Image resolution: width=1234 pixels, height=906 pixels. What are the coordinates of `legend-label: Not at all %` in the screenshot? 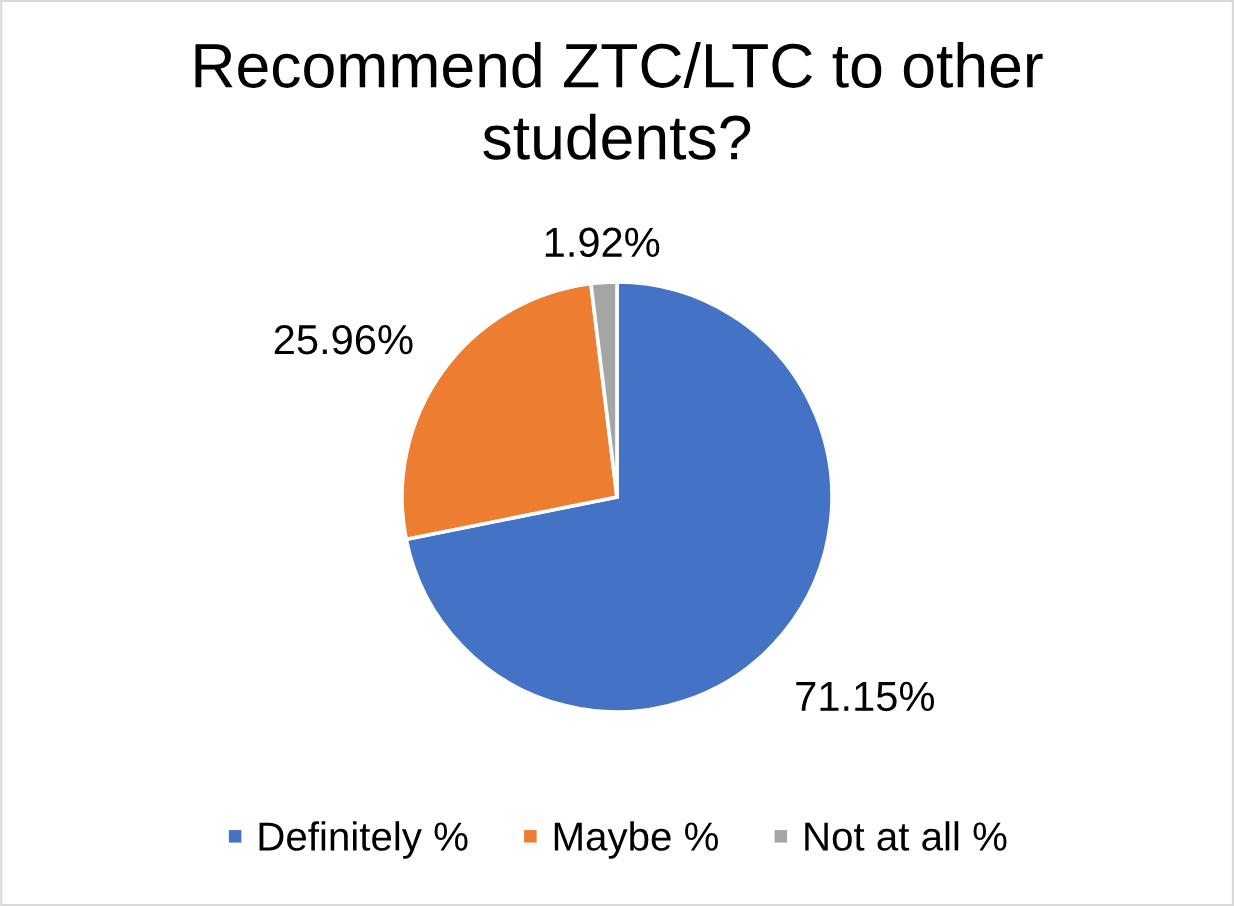 It's located at (906, 836).